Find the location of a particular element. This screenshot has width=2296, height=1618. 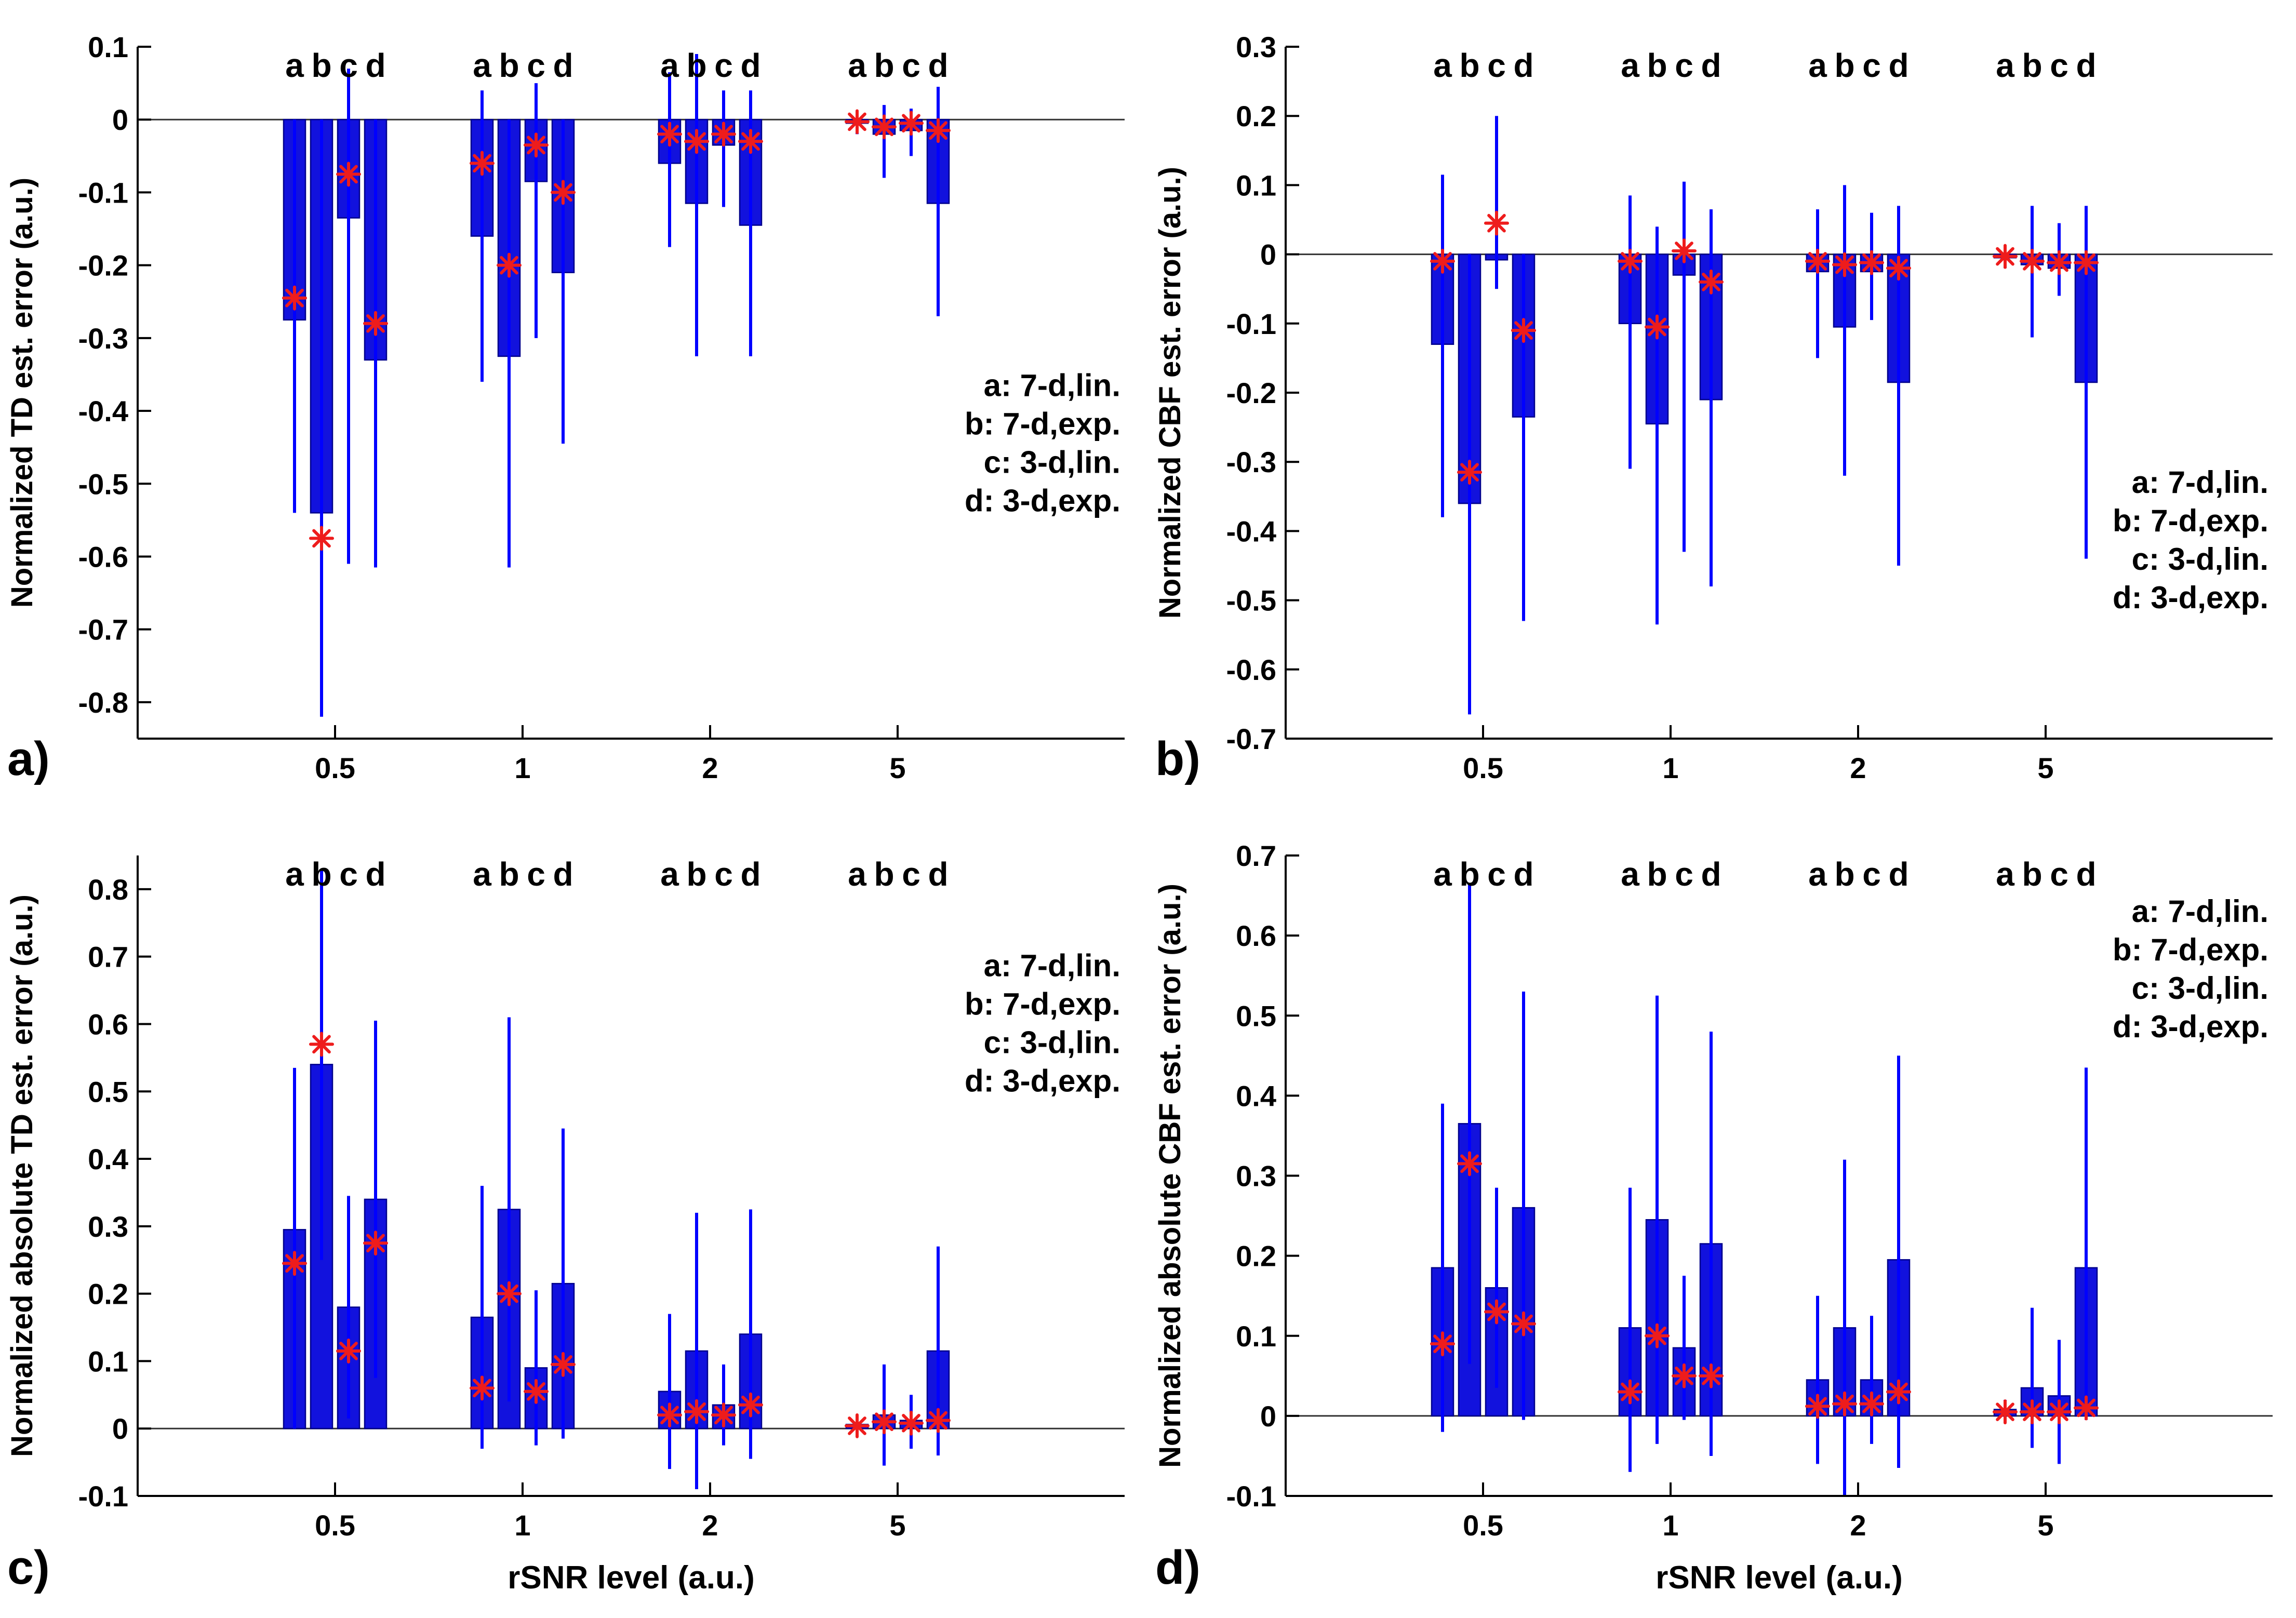

panel-letter-a: a) is located at coordinates (29, 759).